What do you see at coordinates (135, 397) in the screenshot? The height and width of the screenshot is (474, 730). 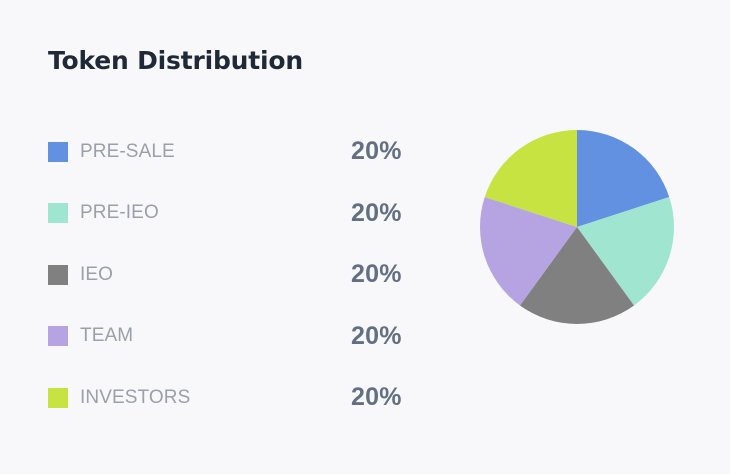 I see `legend-label: INVESTORS` at bounding box center [135, 397].